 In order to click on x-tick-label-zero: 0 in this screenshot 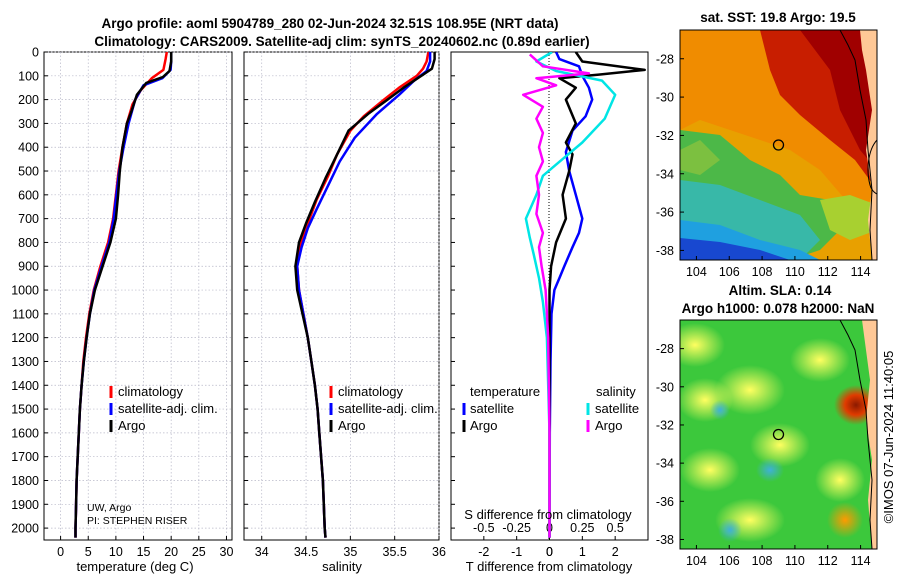, I will do `click(549, 552)`.